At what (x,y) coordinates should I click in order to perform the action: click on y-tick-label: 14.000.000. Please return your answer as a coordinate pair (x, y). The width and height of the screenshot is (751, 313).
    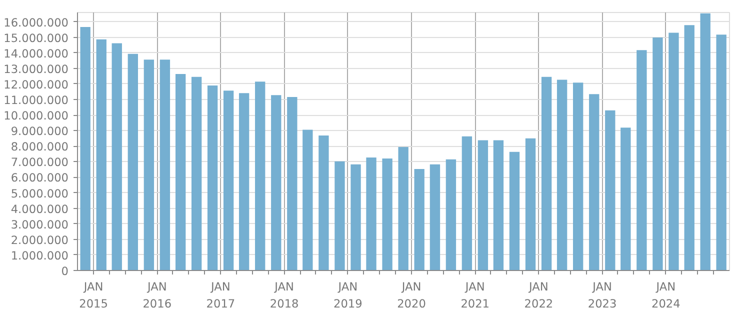
    Looking at the image, I should click on (36, 53).